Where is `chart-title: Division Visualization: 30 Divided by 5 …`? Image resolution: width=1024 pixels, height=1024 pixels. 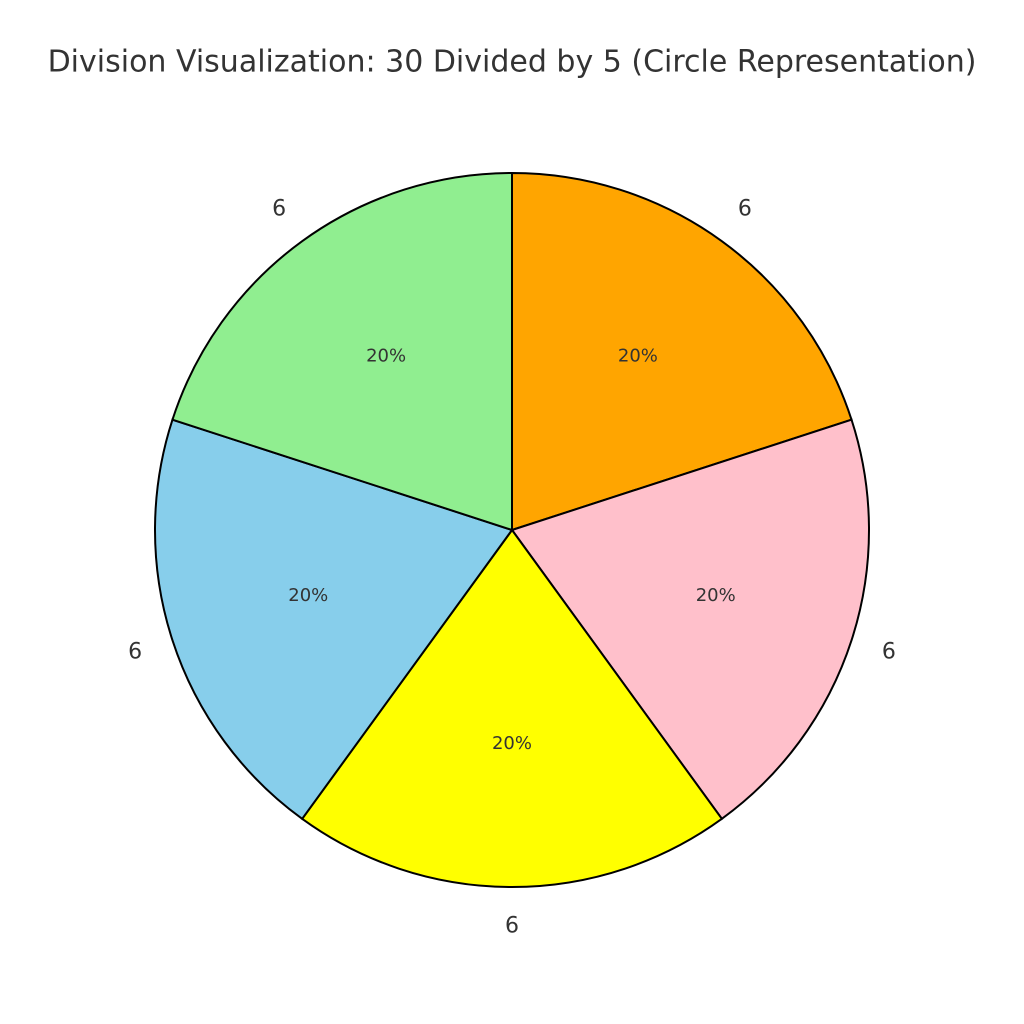
chart-title: Division Visualization: 30 Divided by 5 … is located at coordinates (512, 62).